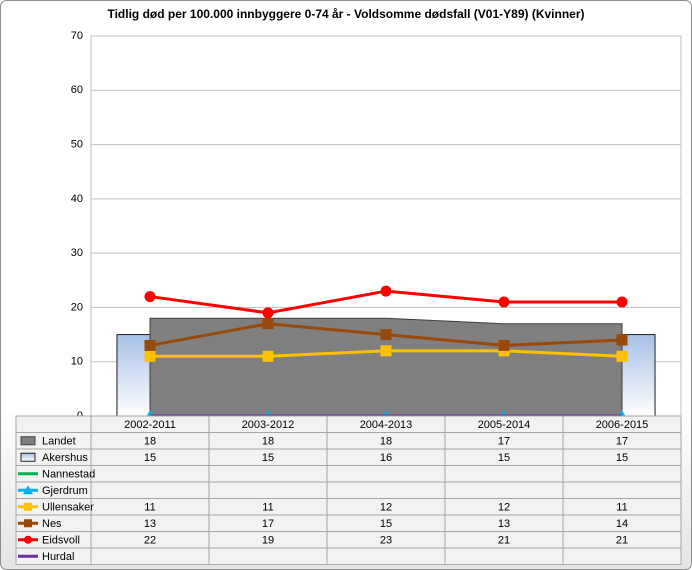 The width and height of the screenshot is (692, 570). What do you see at coordinates (150, 425) in the screenshot?
I see `x-tick-label: 2002-2011` at bounding box center [150, 425].